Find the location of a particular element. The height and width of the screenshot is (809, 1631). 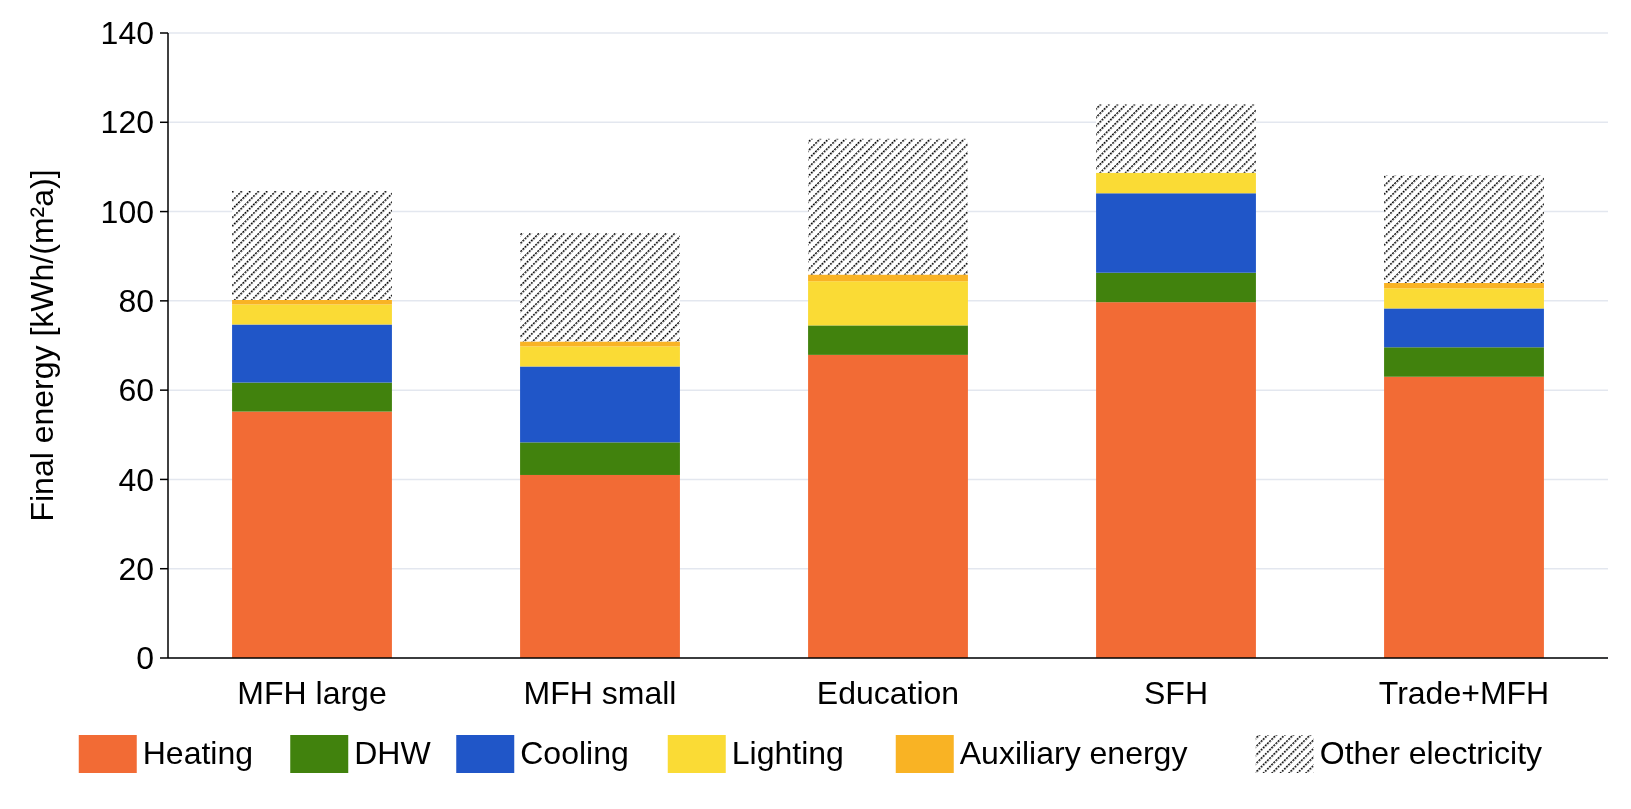

legend-label: Lighting is located at coordinates (787, 753).